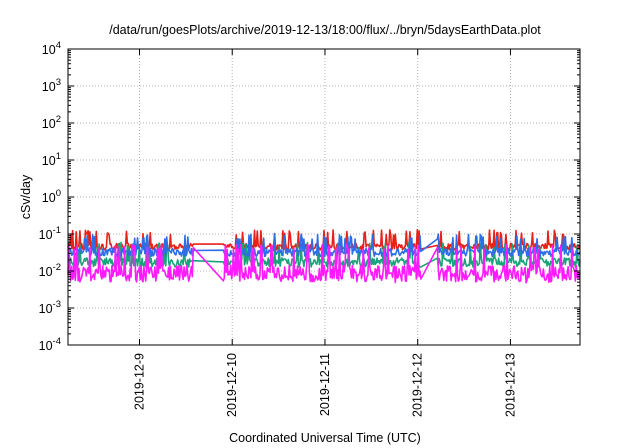  Describe the element at coordinates (51, 122) in the screenshot. I see `y-tick-label: 10²` at that location.